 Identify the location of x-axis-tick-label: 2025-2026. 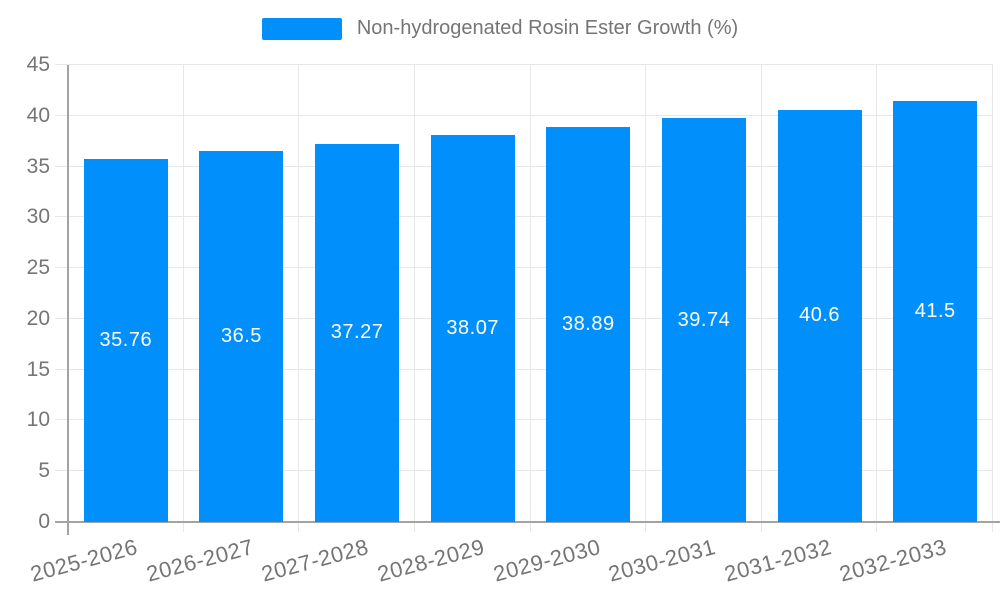
(84, 560).